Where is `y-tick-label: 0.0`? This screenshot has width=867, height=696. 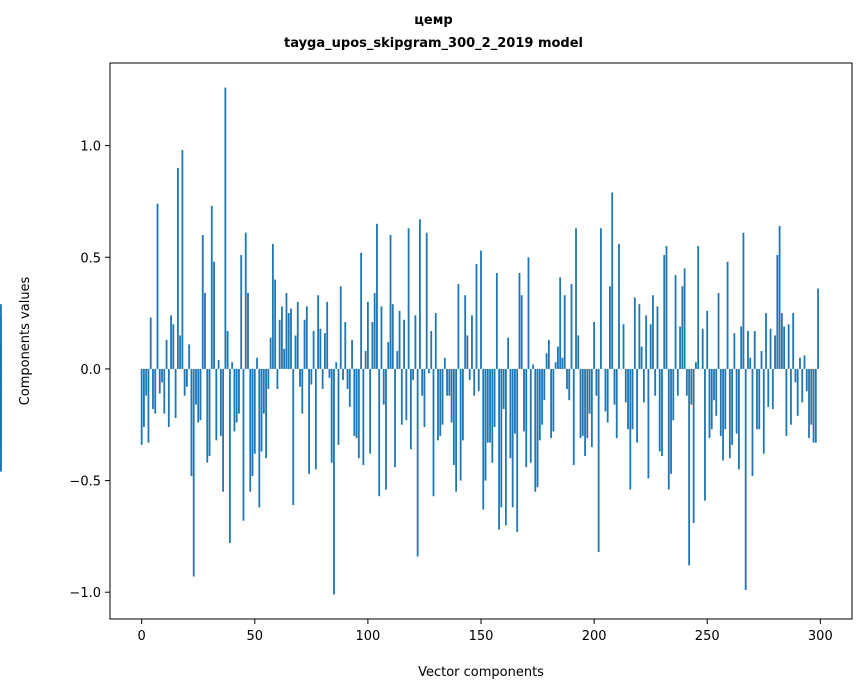
y-tick-label: 0.0 is located at coordinates (90, 370).